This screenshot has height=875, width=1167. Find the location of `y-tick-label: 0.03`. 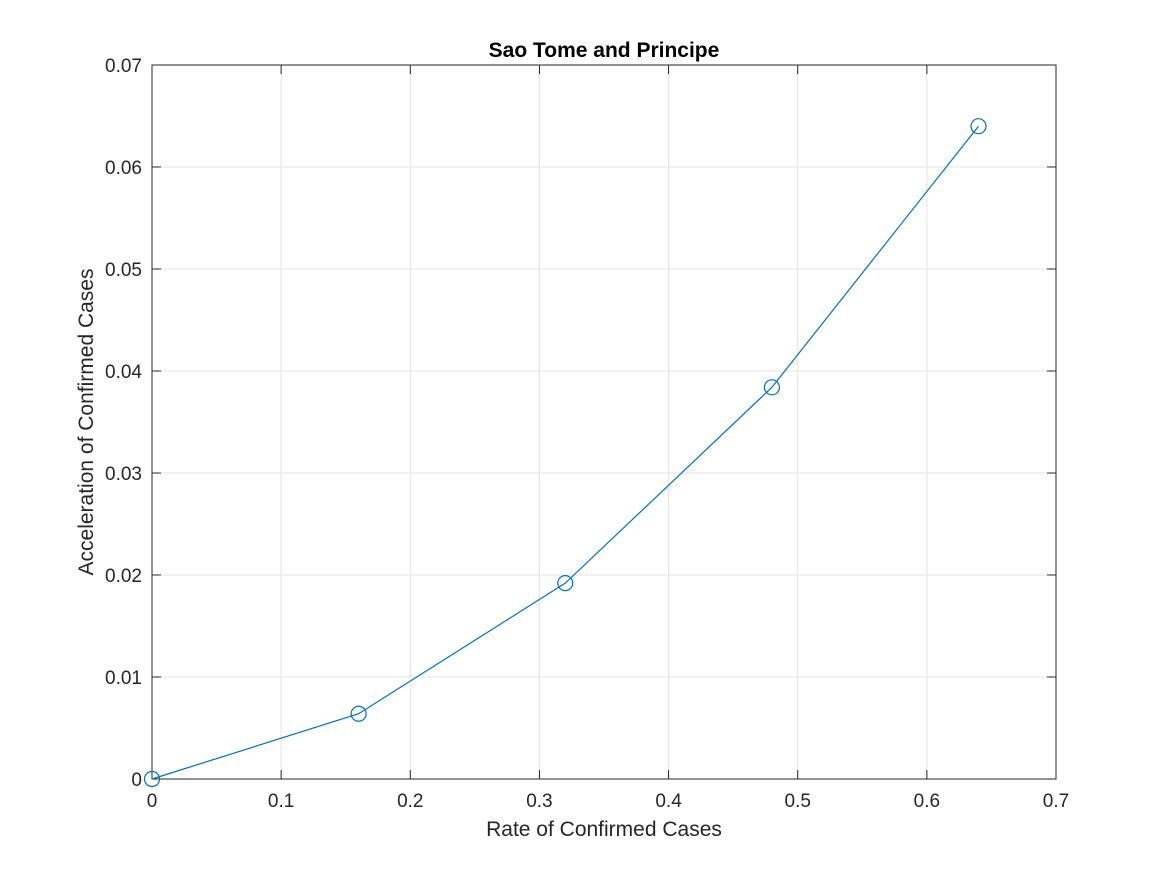

y-tick-label: 0.03 is located at coordinates (123, 474).